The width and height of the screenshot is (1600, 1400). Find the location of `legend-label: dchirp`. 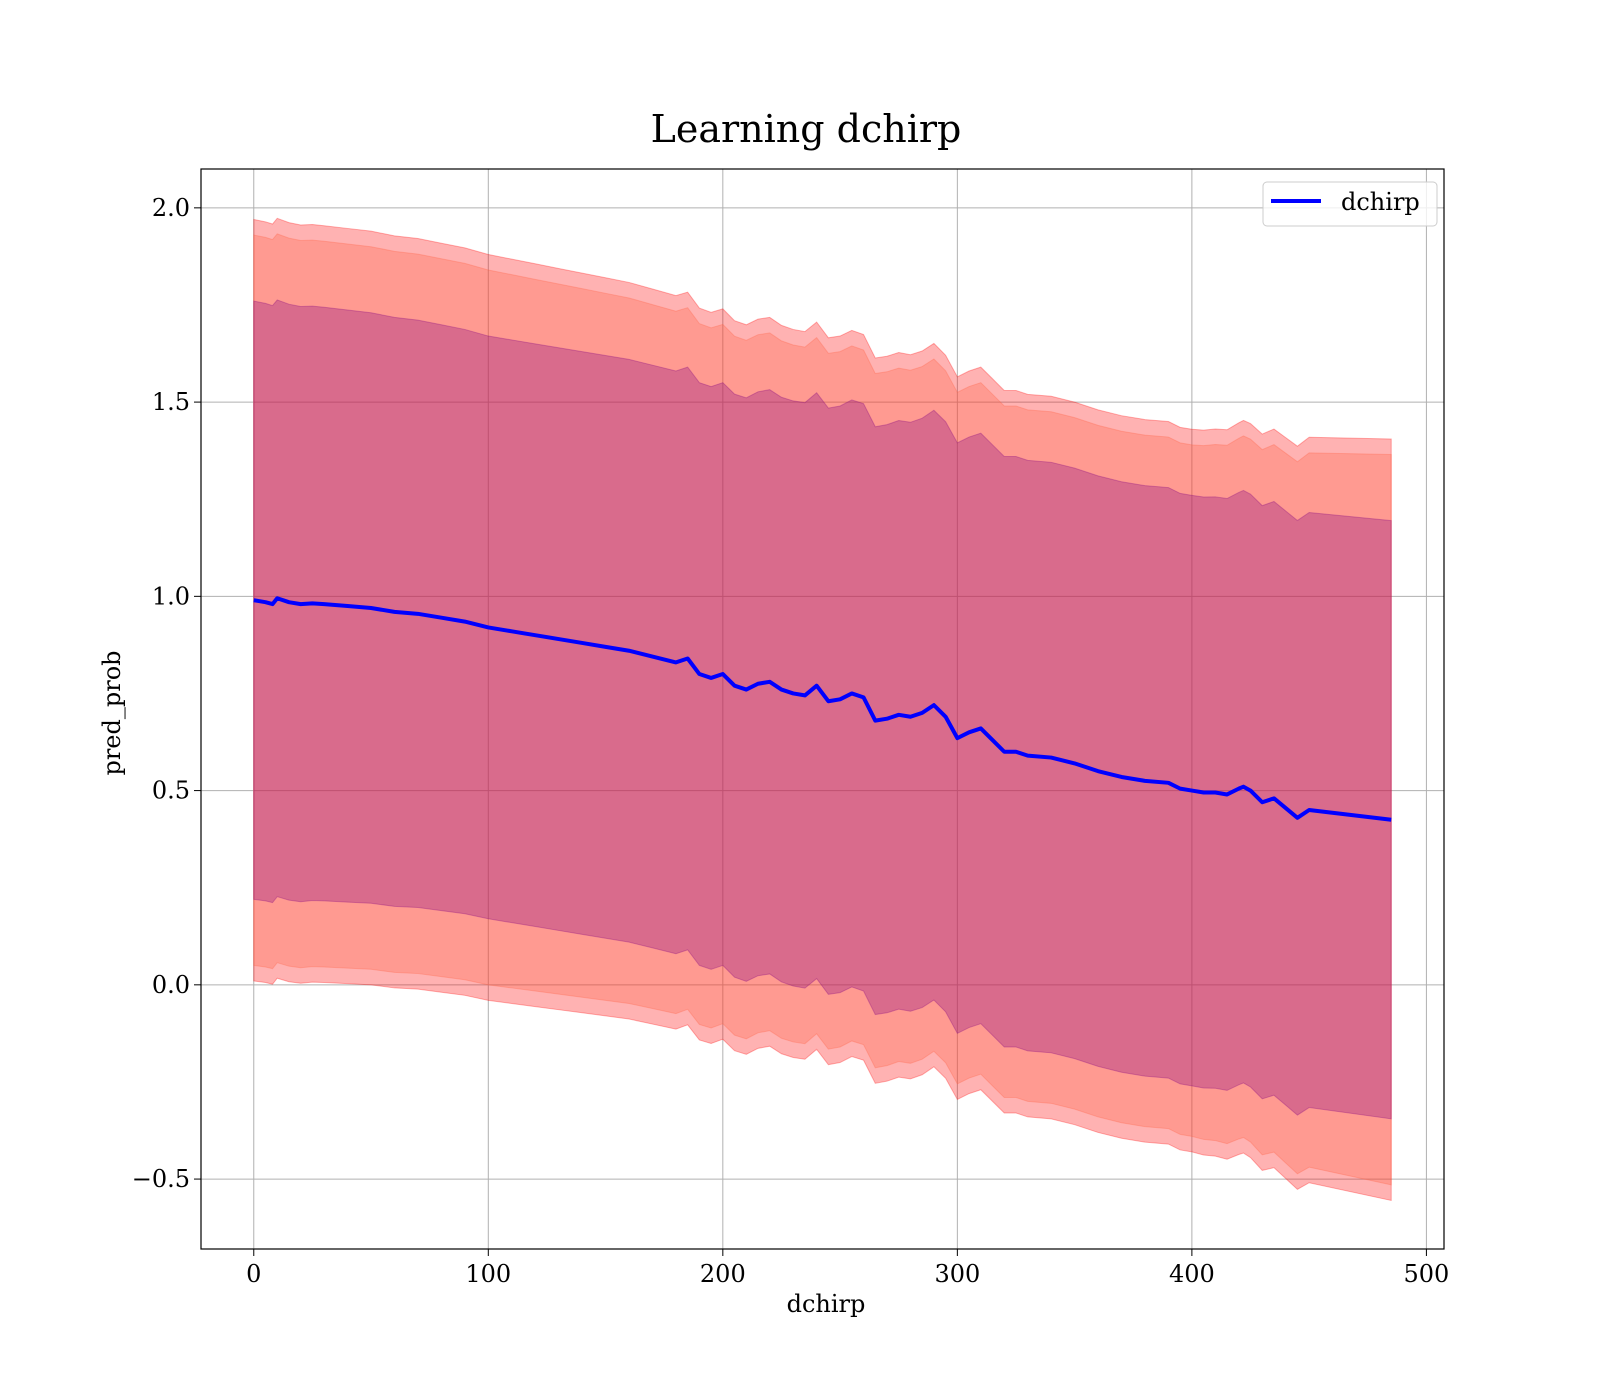

legend-label: dchirp is located at coordinates (1380, 202).